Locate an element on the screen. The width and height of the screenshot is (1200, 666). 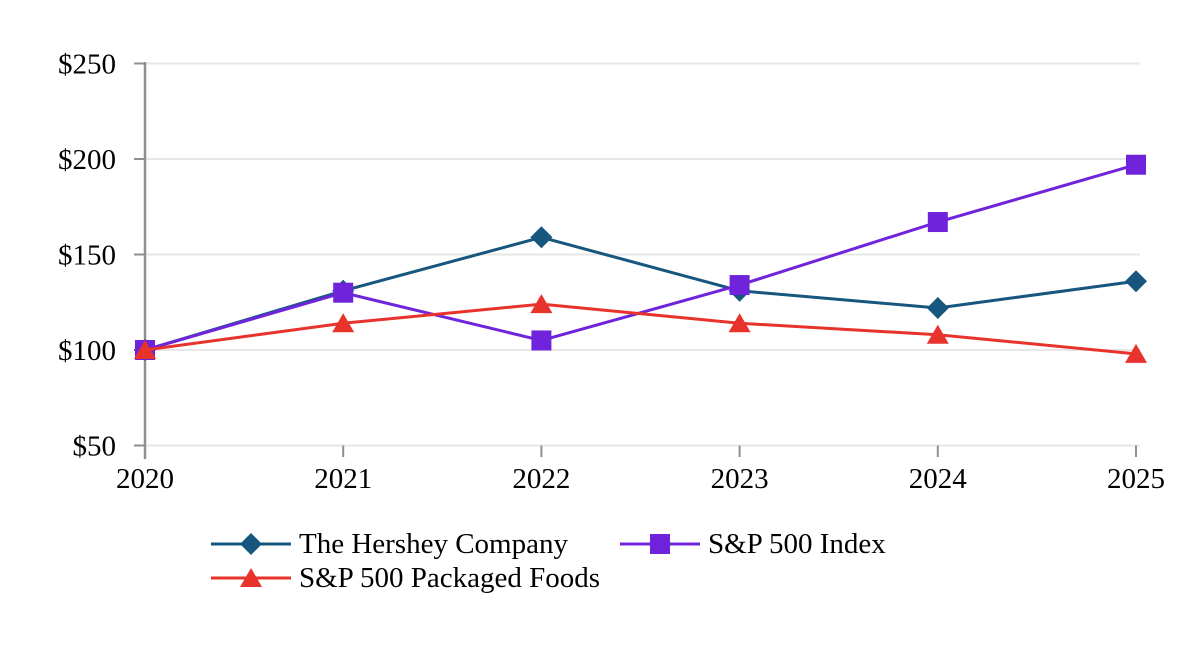
marker-the-hershey-company-2022 is located at coordinates (541, 237).